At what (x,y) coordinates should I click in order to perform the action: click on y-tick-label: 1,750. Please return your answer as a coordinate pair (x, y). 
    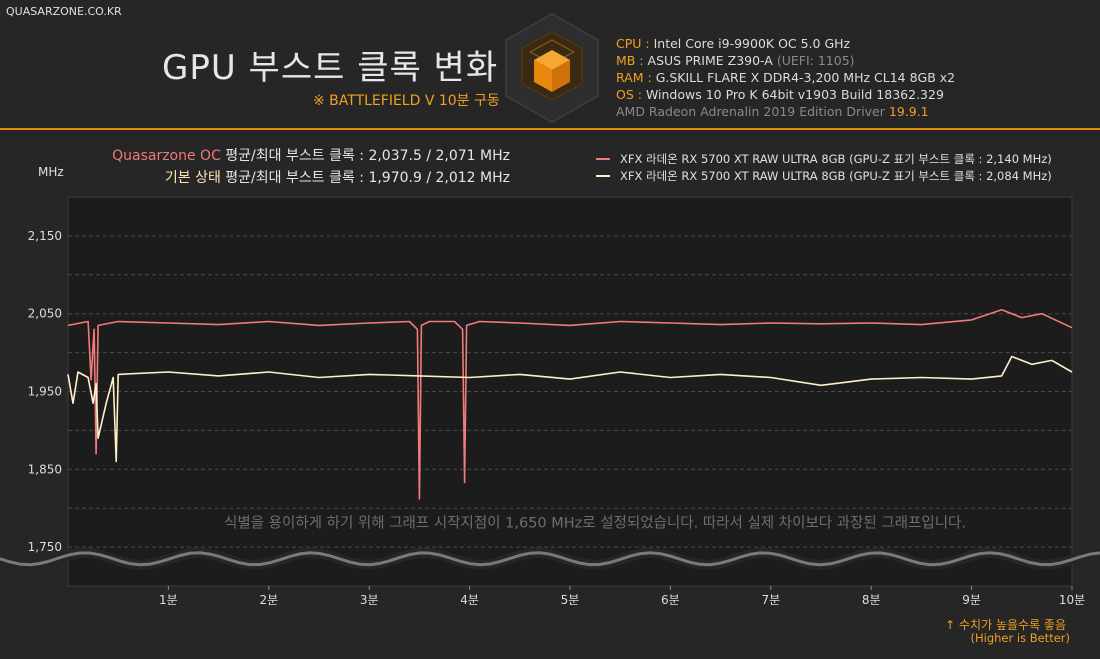
    Looking at the image, I should click on (45, 547).